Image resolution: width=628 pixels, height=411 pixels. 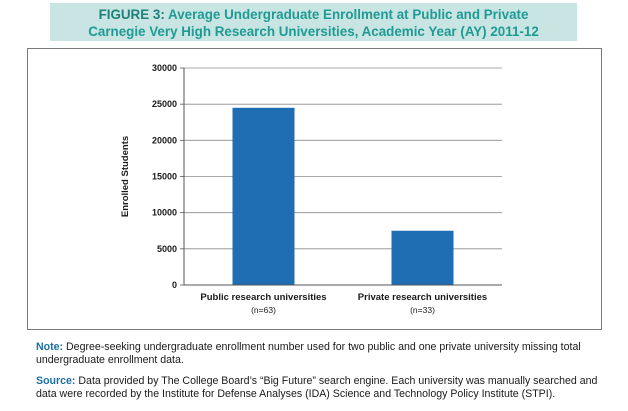 What do you see at coordinates (167, 249) in the screenshot?
I see `y-tick-label: 5000` at bounding box center [167, 249].